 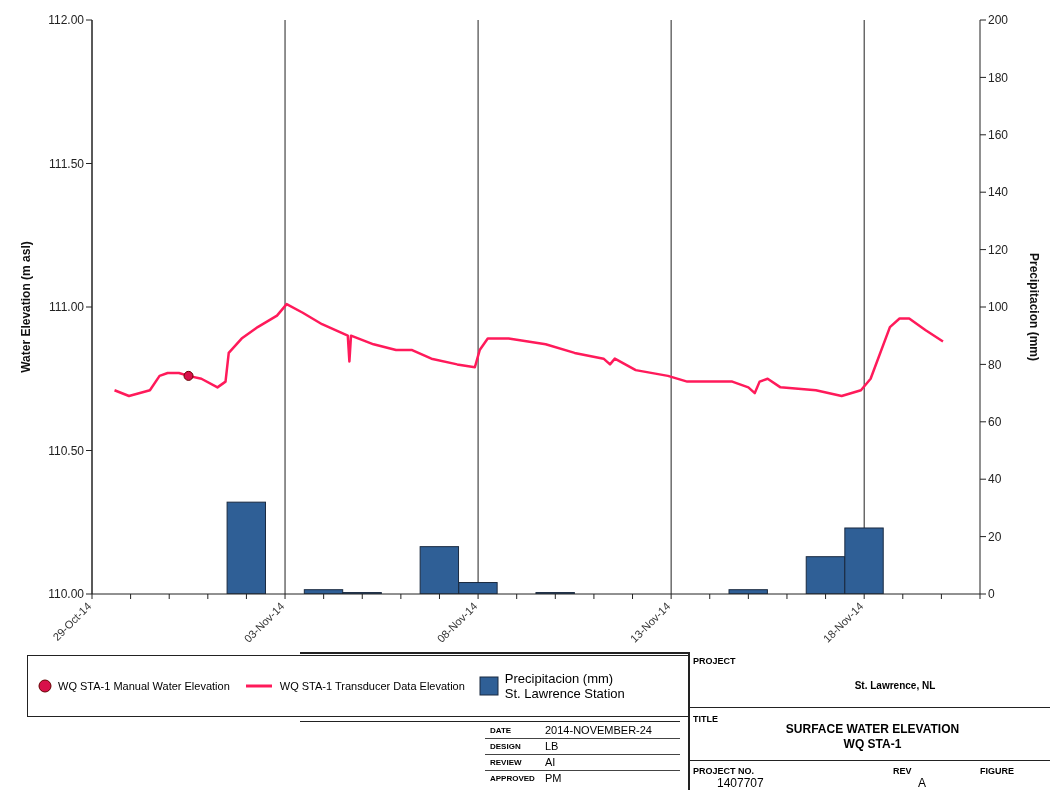 I want to click on text: DESIGN, so click(x=505, y=746).